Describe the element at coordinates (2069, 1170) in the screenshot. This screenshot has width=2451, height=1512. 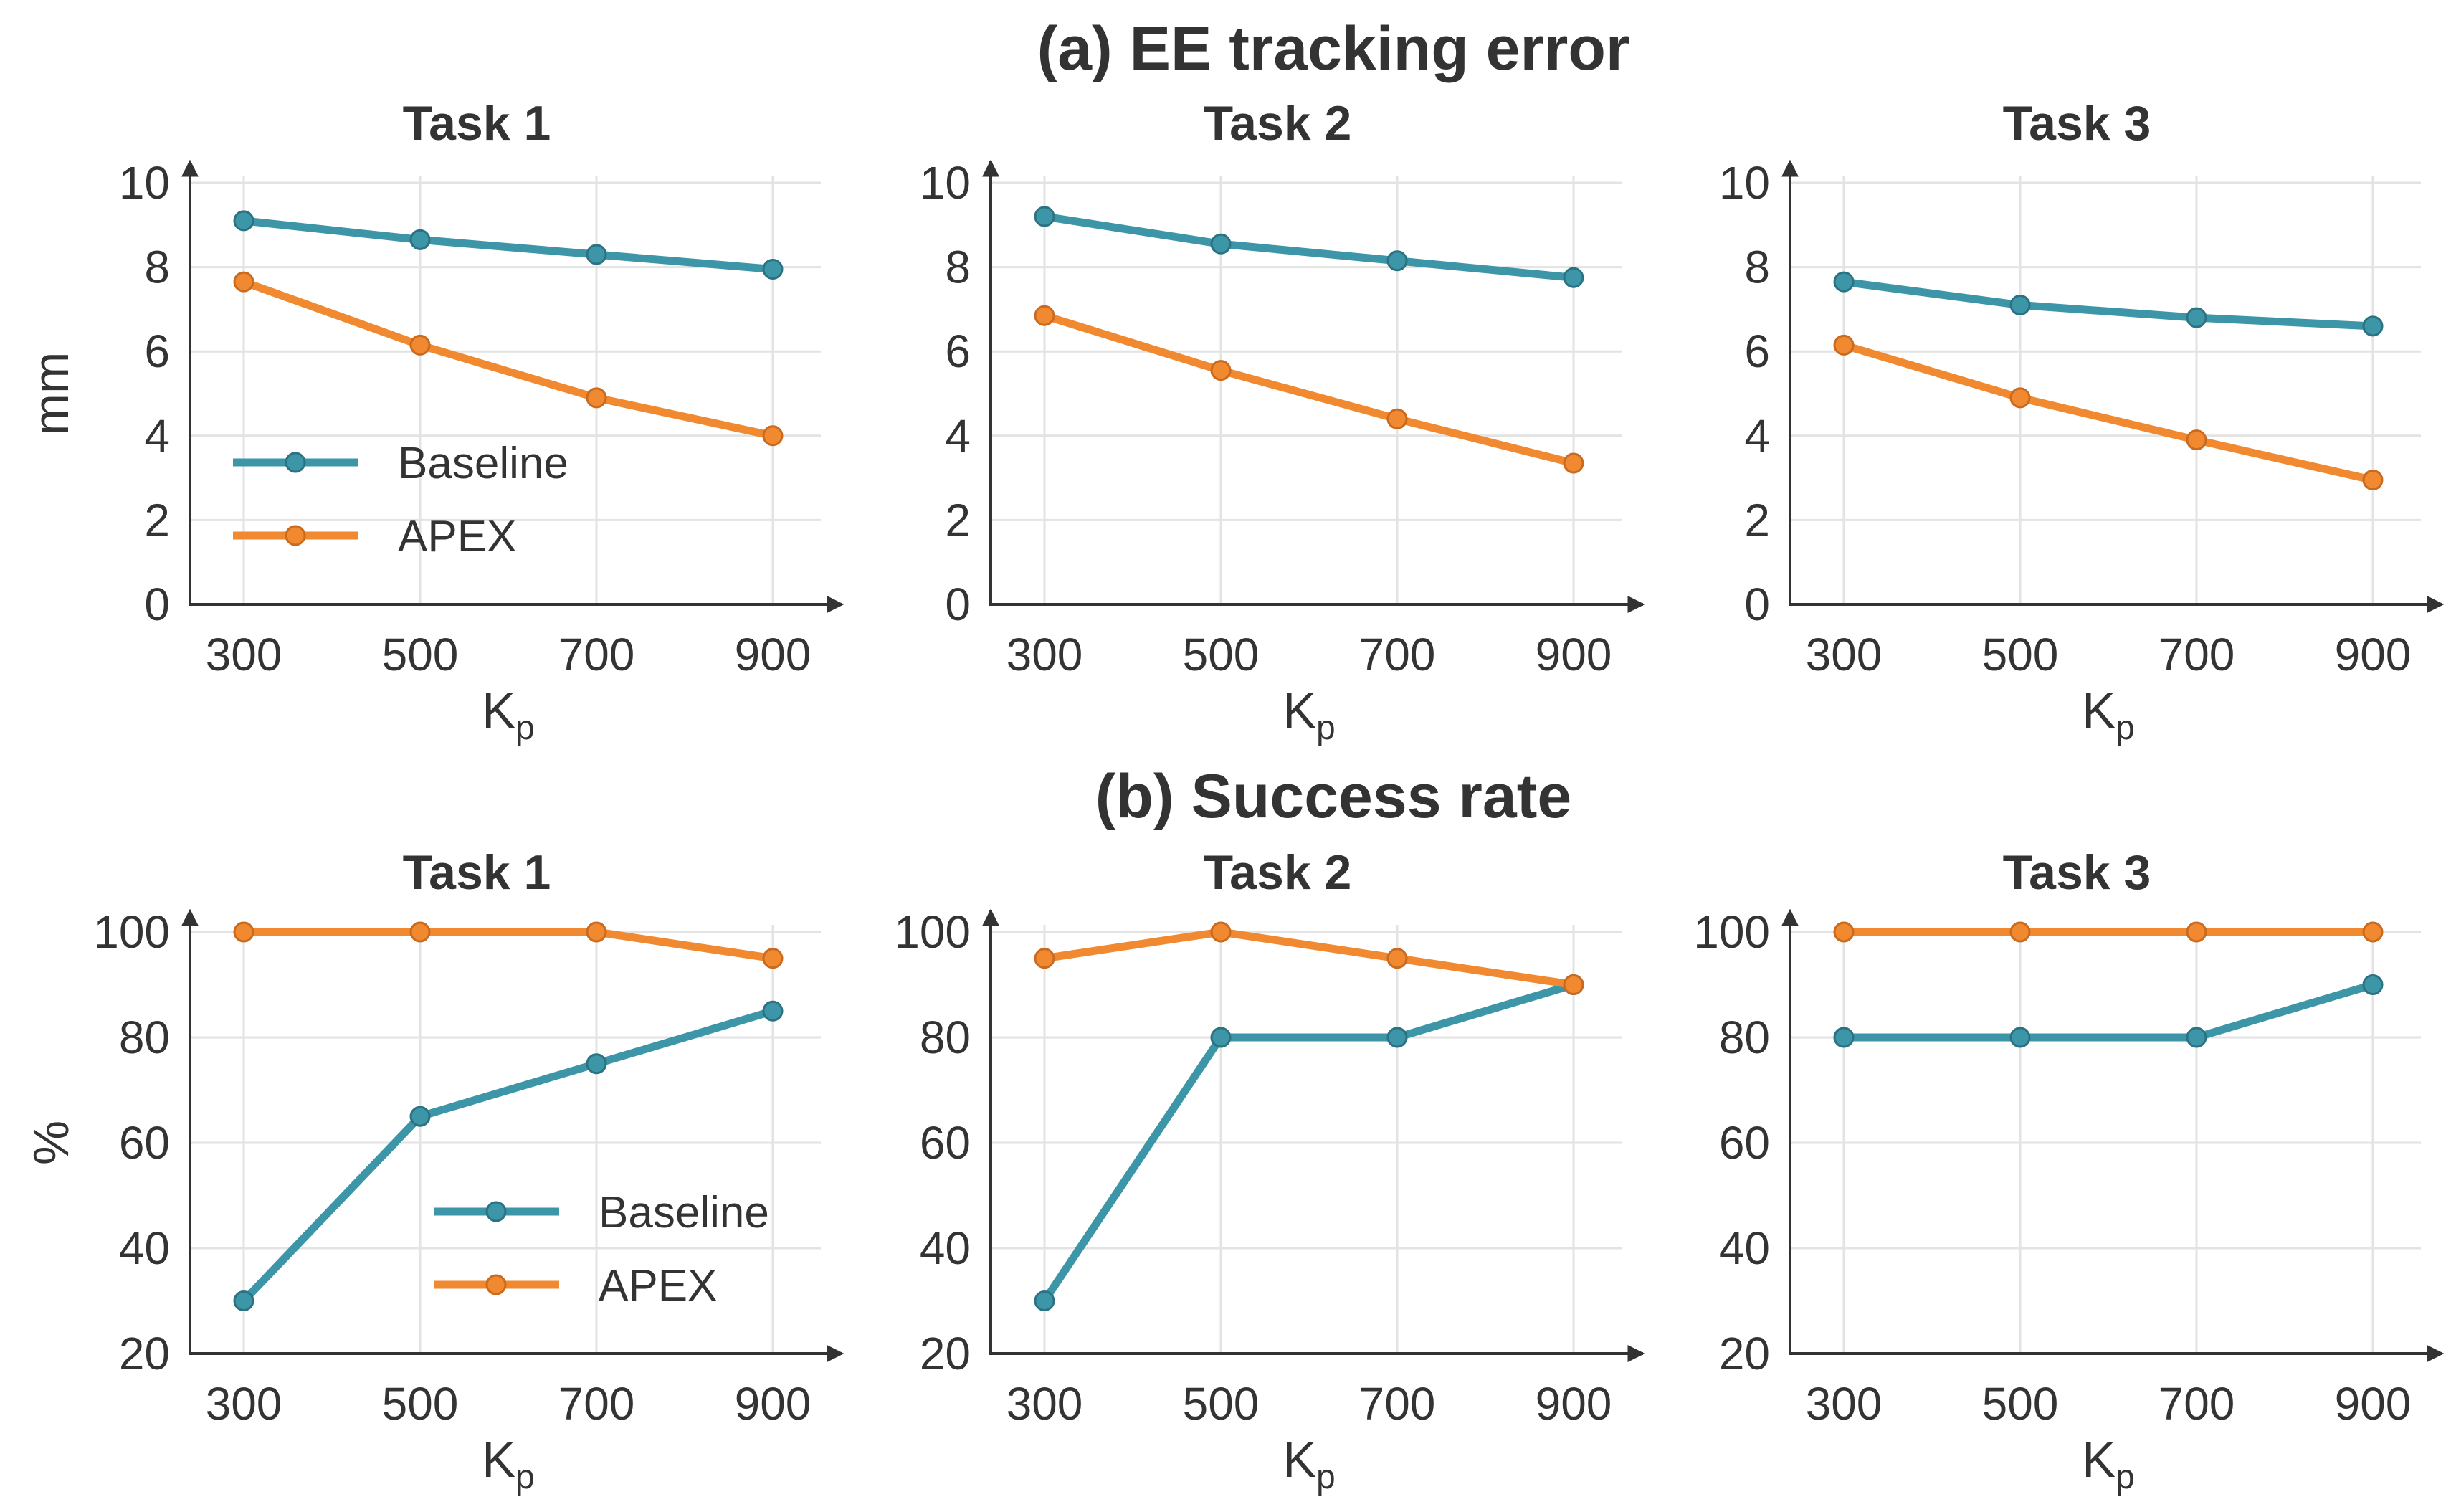
I see `chart-task-3-row-2: Task 3 20 40 60 80 100 300 500 700 900 Kp` at that location.